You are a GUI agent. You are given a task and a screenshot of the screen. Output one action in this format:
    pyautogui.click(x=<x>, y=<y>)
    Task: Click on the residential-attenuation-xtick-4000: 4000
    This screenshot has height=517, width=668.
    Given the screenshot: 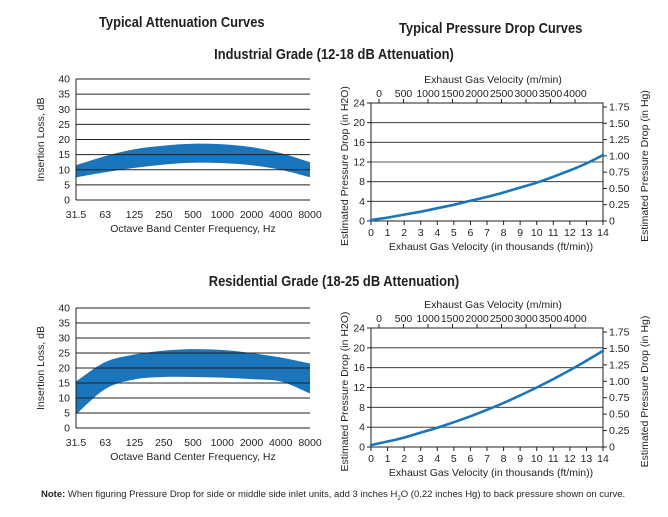 What is the action you would take?
    pyautogui.click(x=281, y=443)
    